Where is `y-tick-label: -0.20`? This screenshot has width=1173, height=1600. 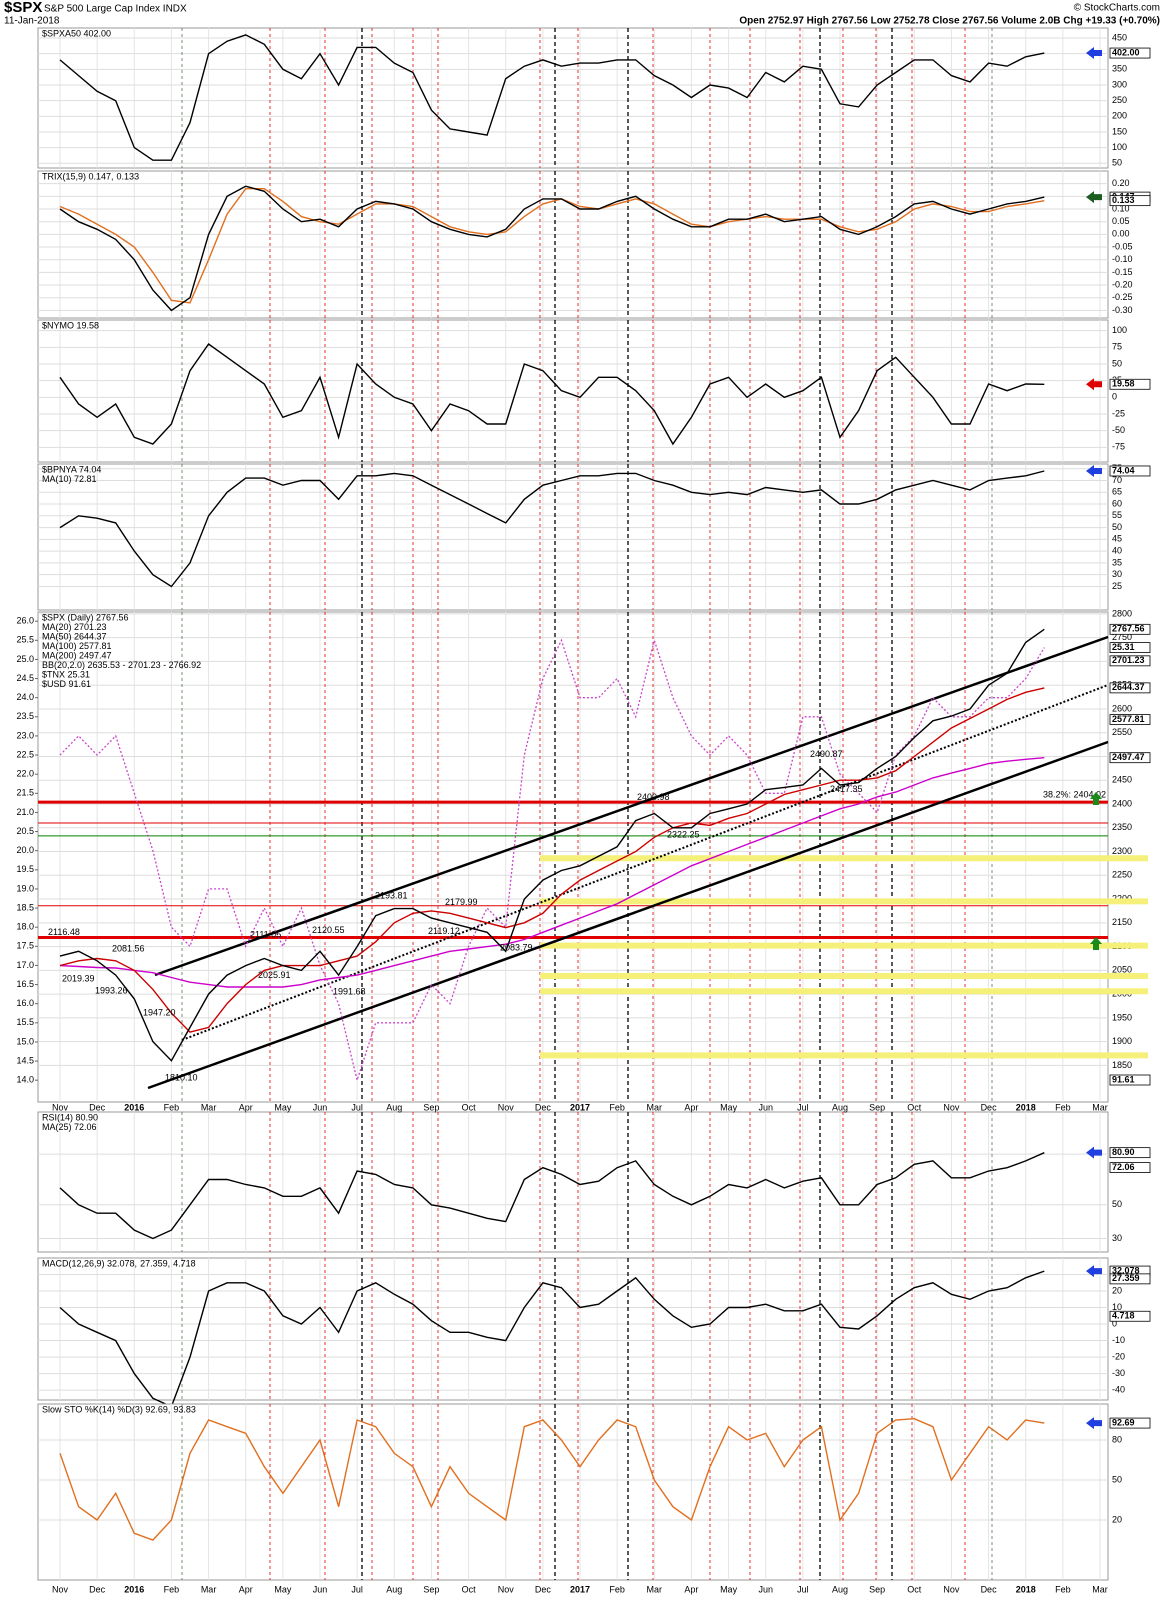 y-tick-label: -0.20 is located at coordinates (1122, 284).